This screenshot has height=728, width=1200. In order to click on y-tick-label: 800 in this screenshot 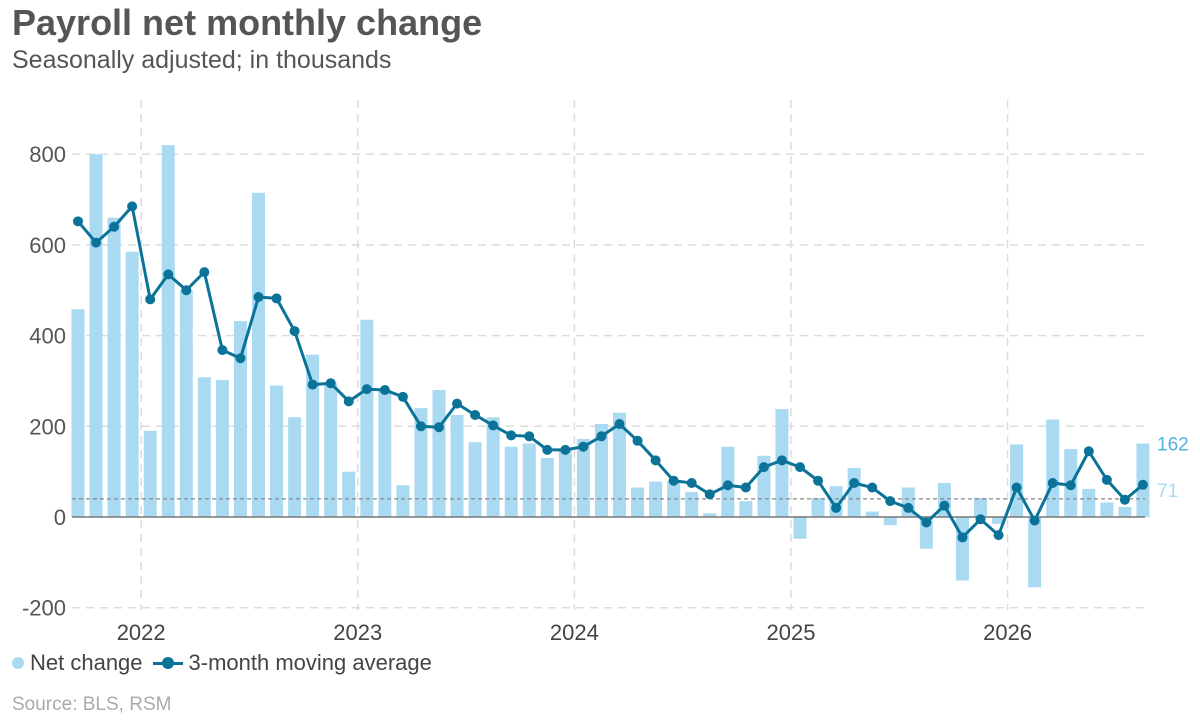, I will do `click(47, 154)`.